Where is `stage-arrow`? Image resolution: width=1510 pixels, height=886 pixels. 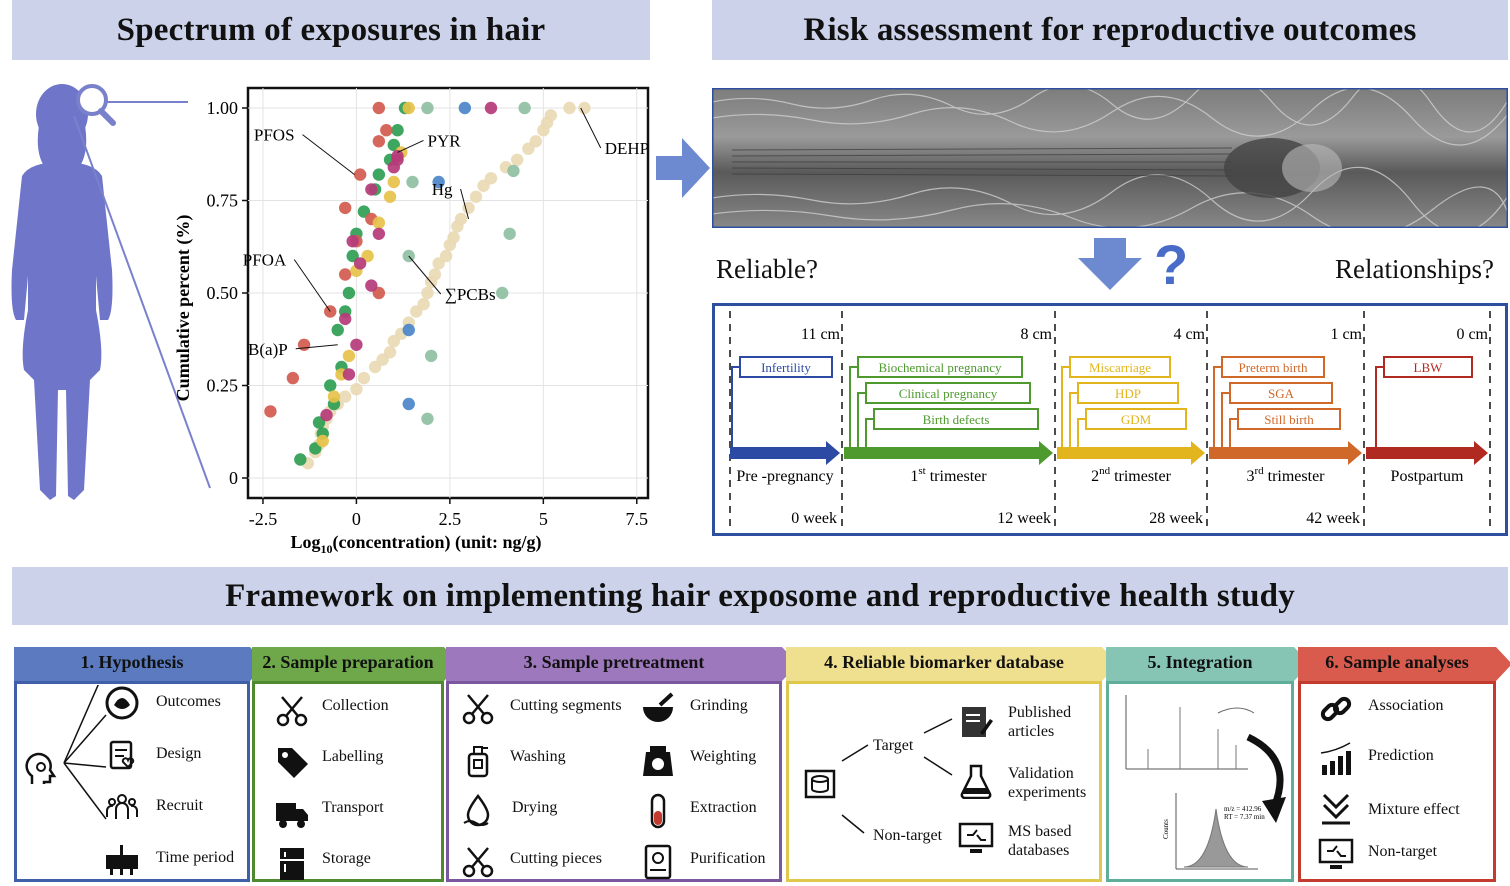
stage-arrow is located at coordinates (948, 453).